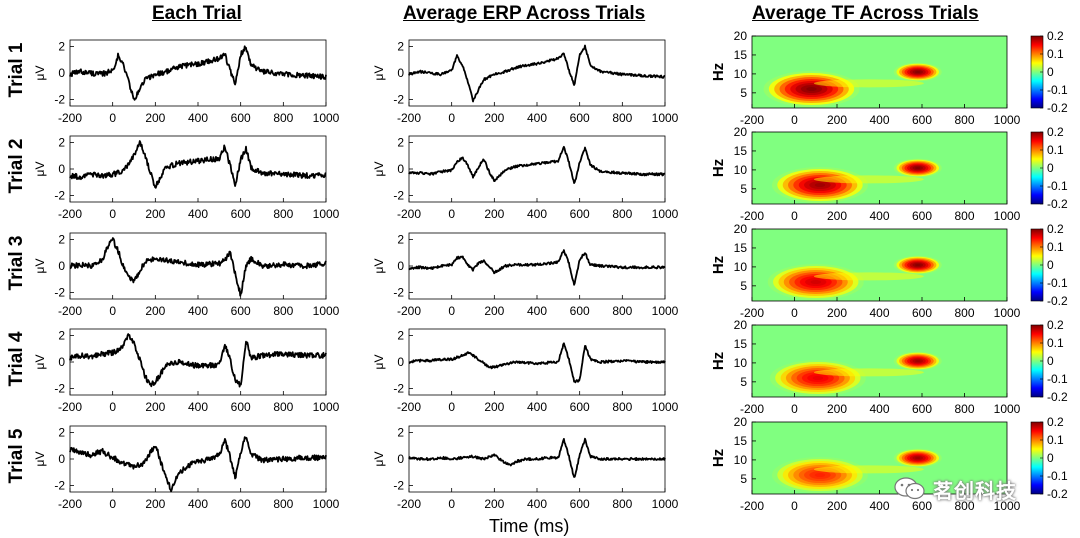 The width and height of the screenshot is (1080, 538). I want to click on each-ytick-label: 0, so click(61, 169).